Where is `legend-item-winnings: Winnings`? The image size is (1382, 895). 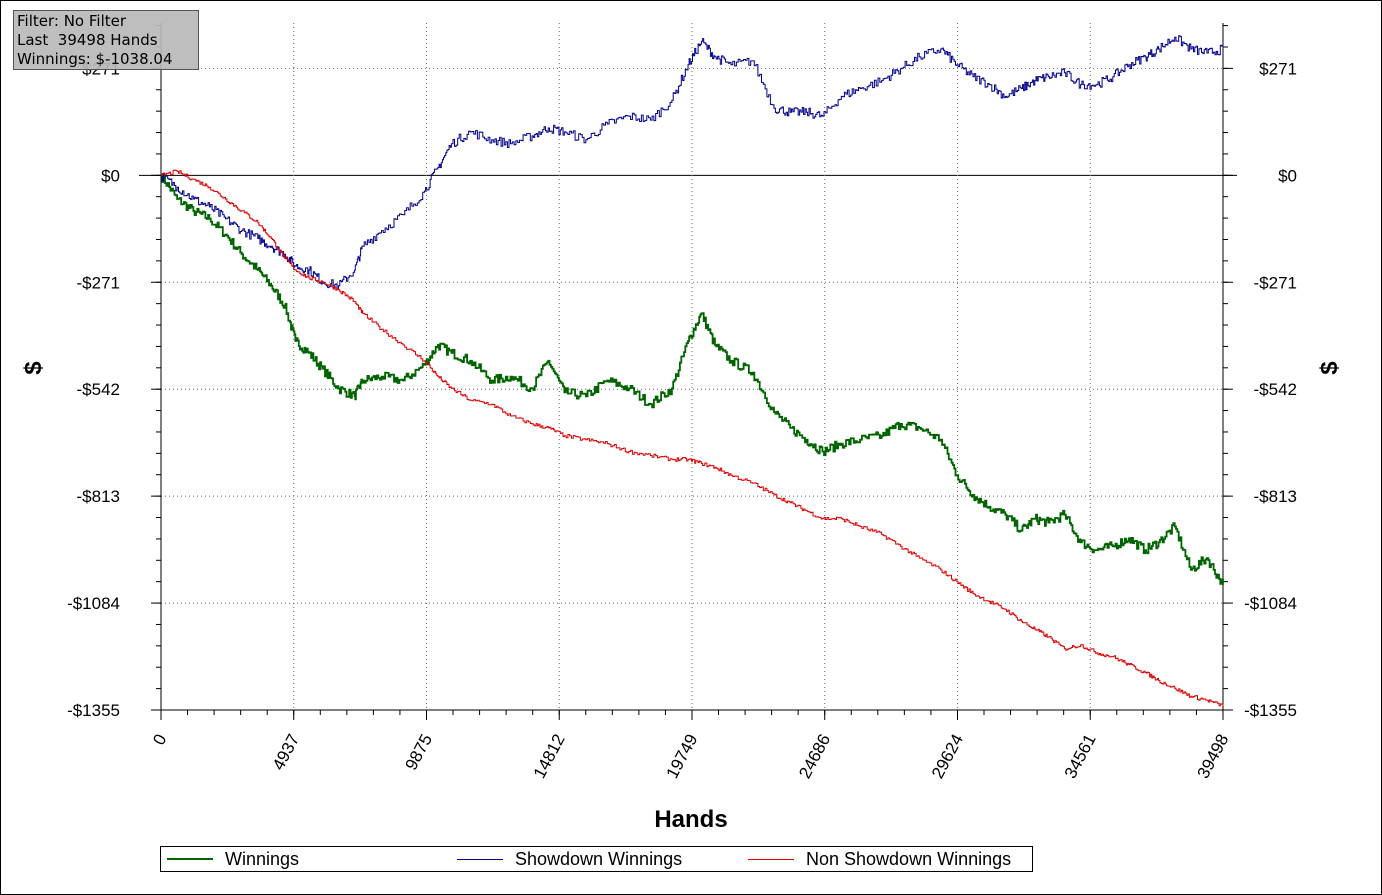
legend-item-winnings: Winnings is located at coordinates (233, 859).